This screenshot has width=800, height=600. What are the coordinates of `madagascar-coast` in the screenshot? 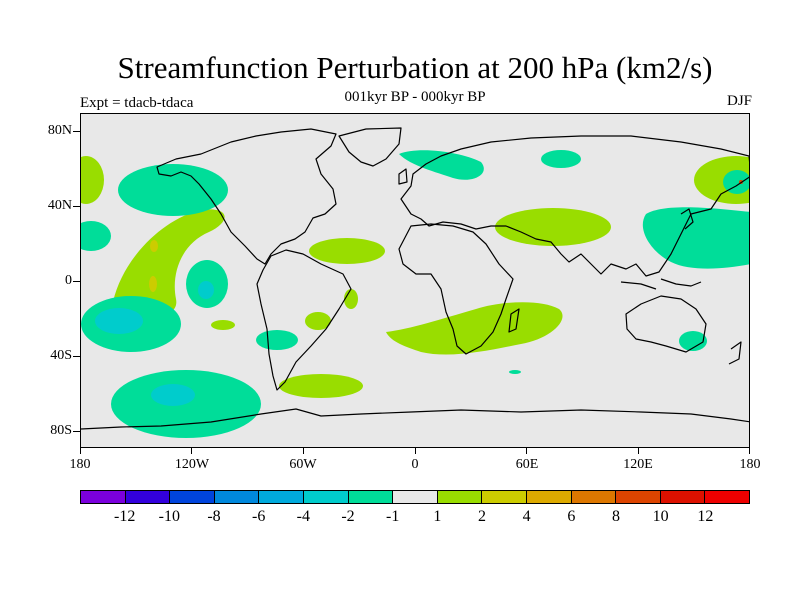 It's located at (514, 320).